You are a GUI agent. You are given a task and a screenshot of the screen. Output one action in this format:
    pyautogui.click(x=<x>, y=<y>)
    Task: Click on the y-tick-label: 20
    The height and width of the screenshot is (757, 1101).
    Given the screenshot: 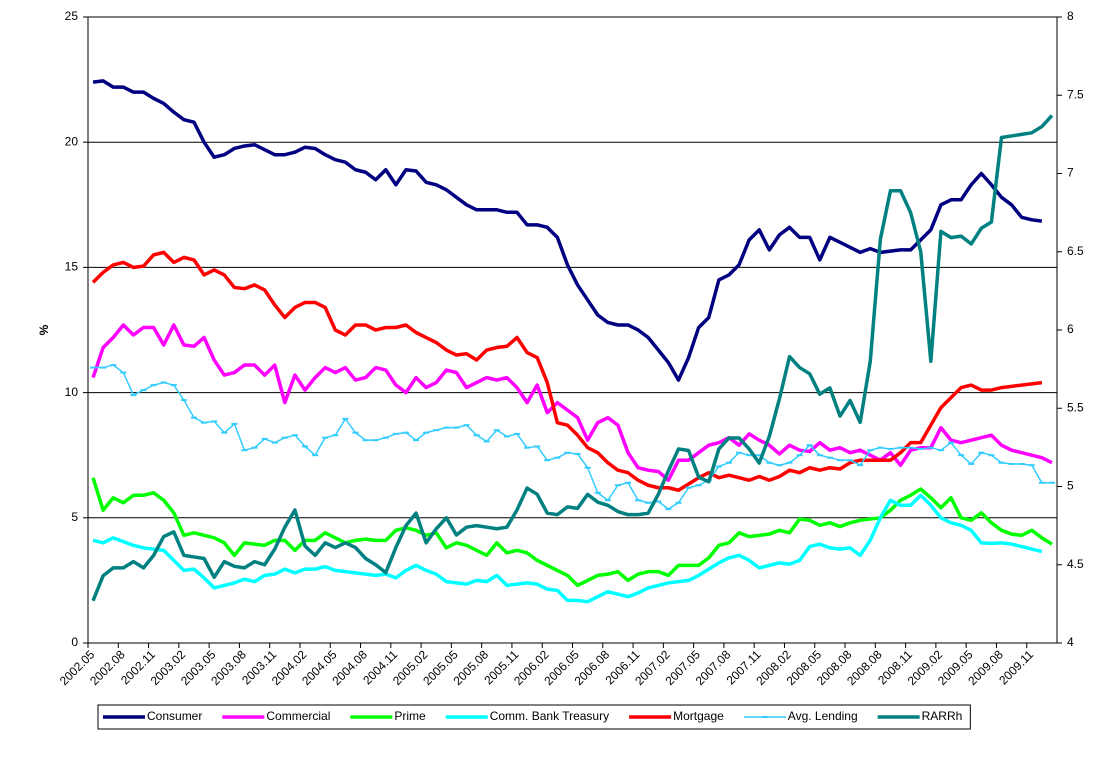 What is the action you would take?
    pyautogui.click(x=72, y=141)
    